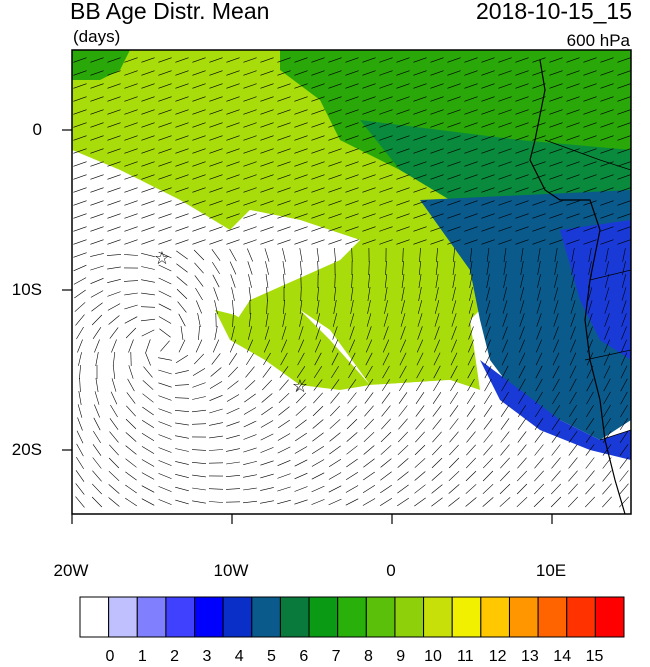 This screenshot has height=667, width=650. I want to click on map-title: BB Age Distr. Mean, so click(170, 12).